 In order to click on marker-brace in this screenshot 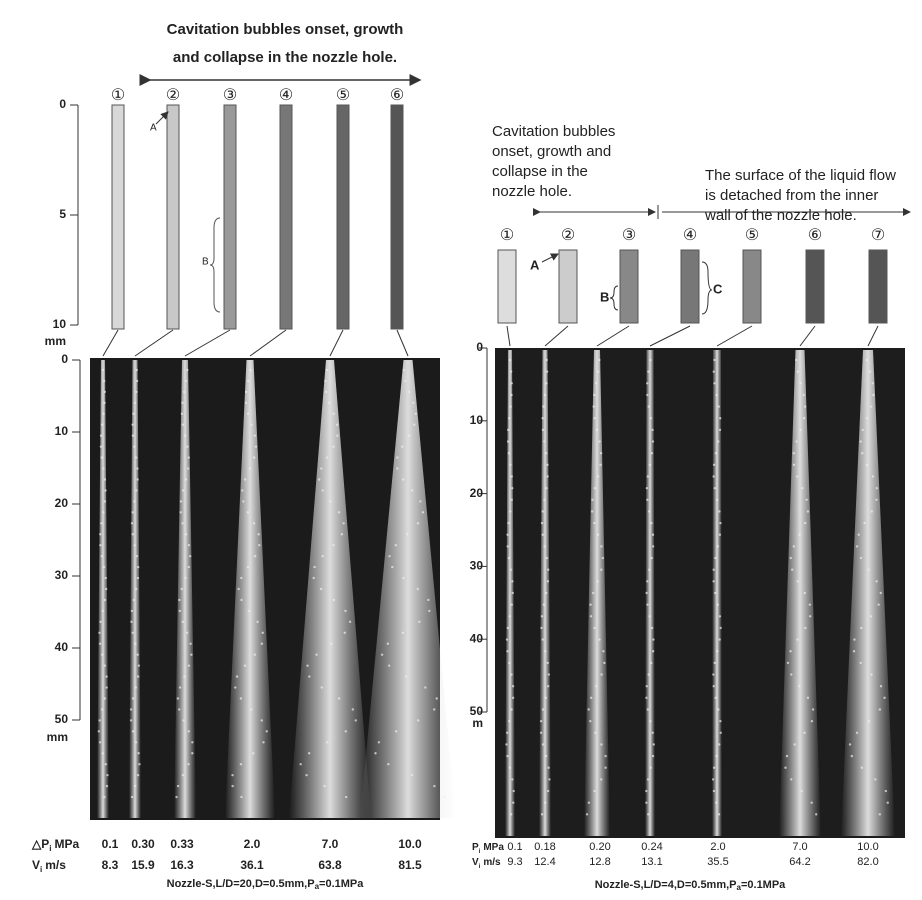, I will do `click(215, 265)`.